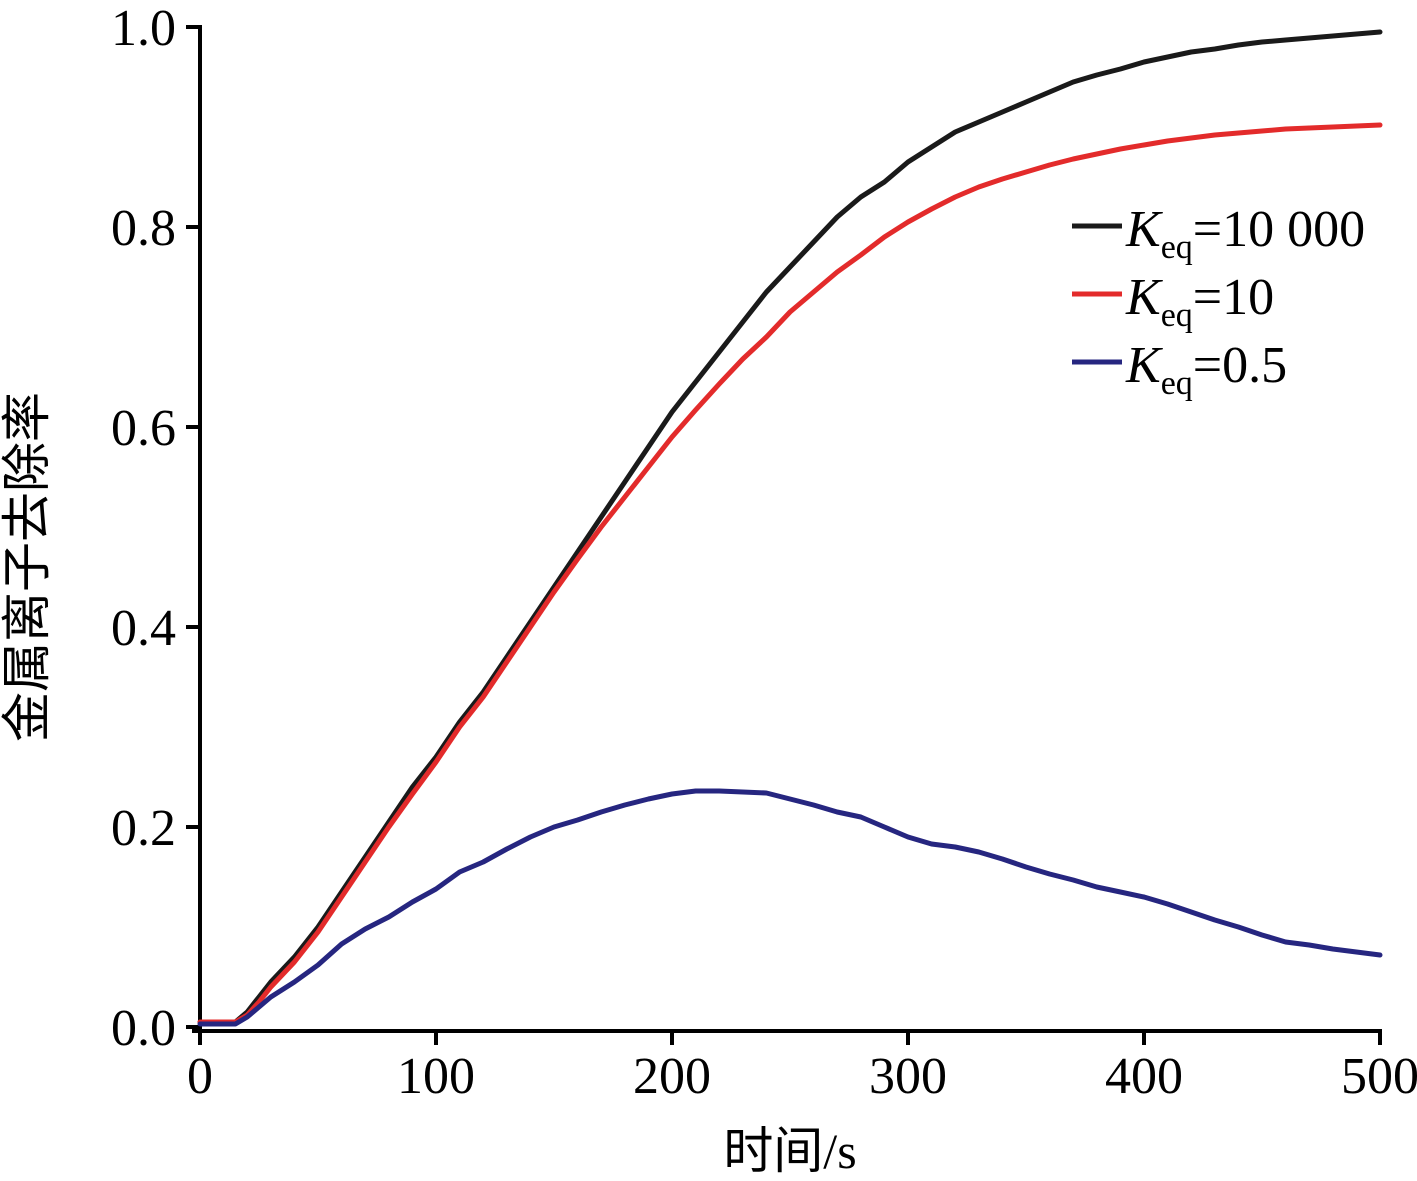  I want to click on legend-item: Keq=10, so click(1173, 301).